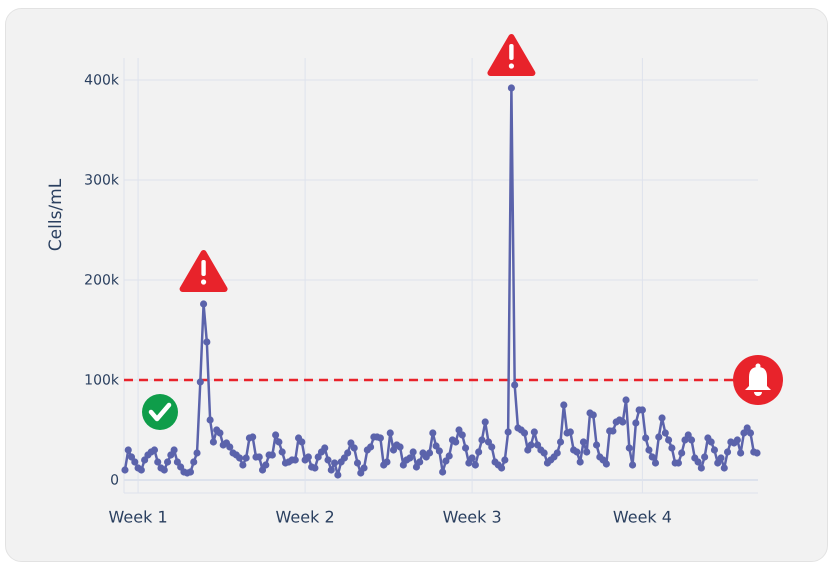 The image size is (834, 570). Describe the element at coordinates (102, 280) in the screenshot. I see `y-tick-label: 200k` at that location.